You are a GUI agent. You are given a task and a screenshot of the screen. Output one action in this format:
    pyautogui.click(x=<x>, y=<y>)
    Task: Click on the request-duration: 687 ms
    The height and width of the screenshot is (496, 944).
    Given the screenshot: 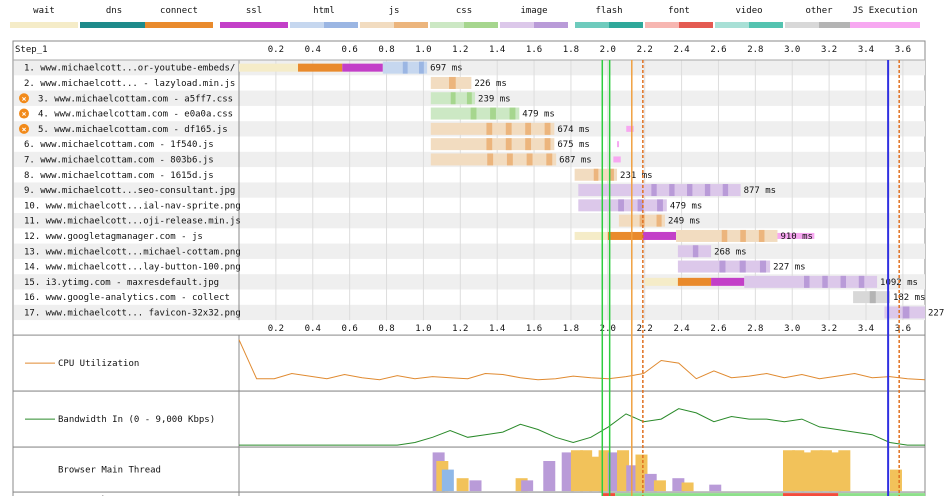 What is the action you would take?
    pyautogui.click(x=575, y=160)
    